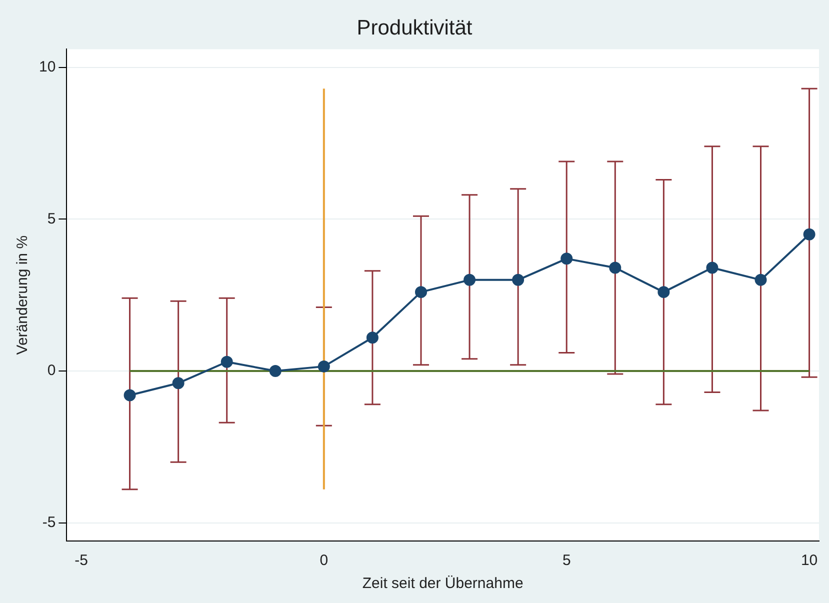 The height and width of the screenshot is (603, 829). What do you see at coordinates (81, 561) in the screenshot?
I see `x-tick-label: -5` at bounding box center [81, 561].